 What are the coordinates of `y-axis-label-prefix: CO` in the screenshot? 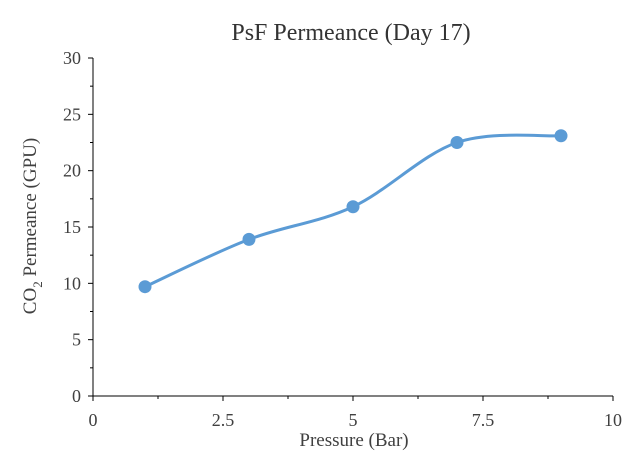 It's located at (30, 301).